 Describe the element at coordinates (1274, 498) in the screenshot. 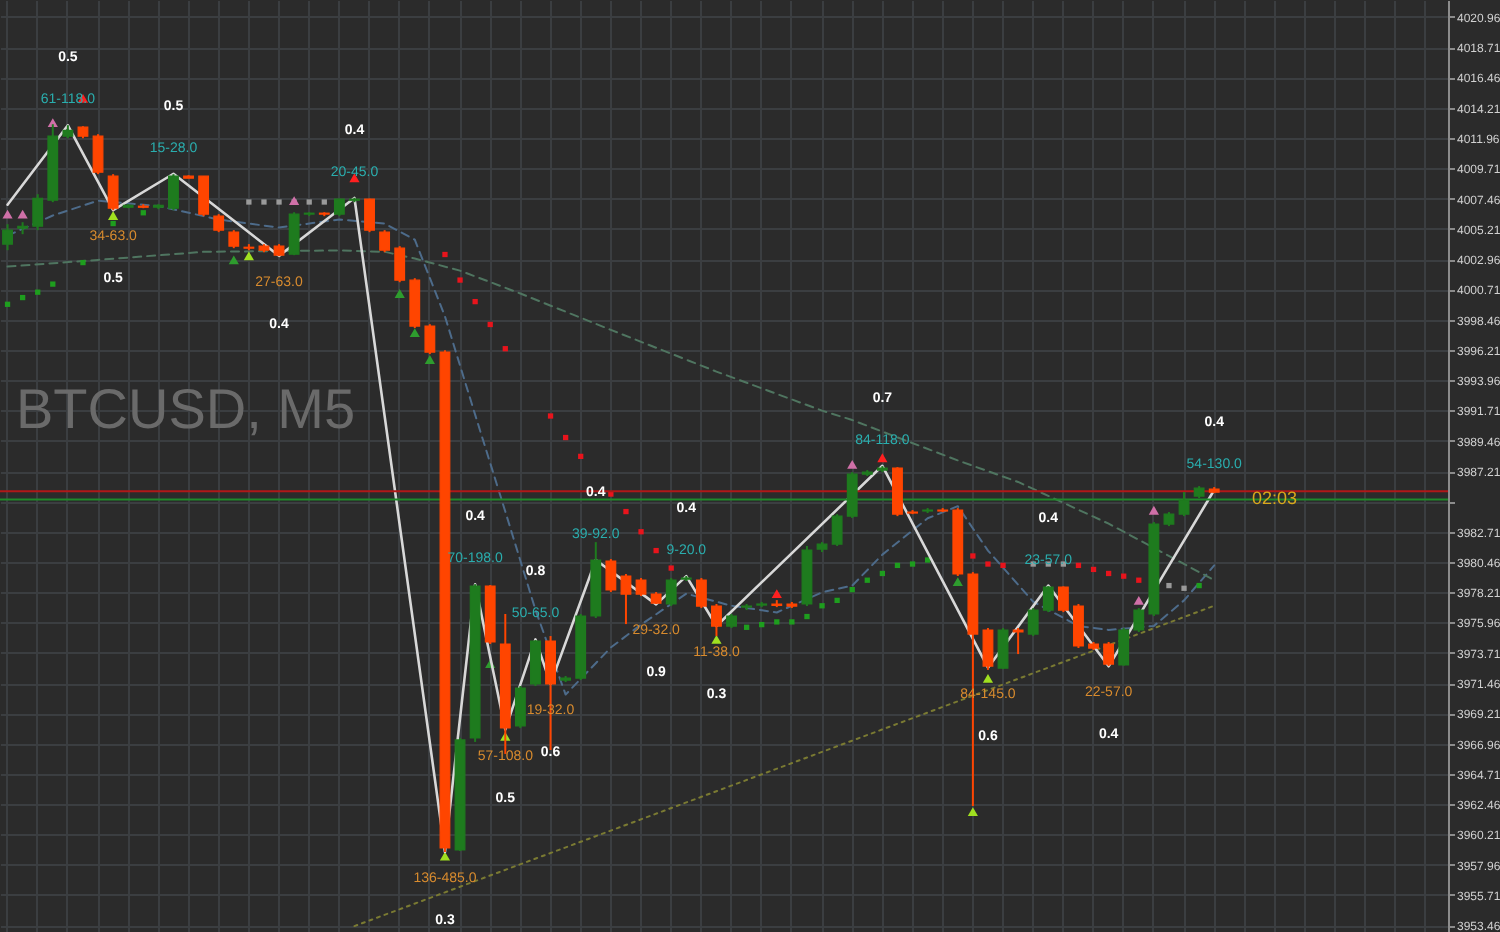

I see `annotation: 02:03` at that location.